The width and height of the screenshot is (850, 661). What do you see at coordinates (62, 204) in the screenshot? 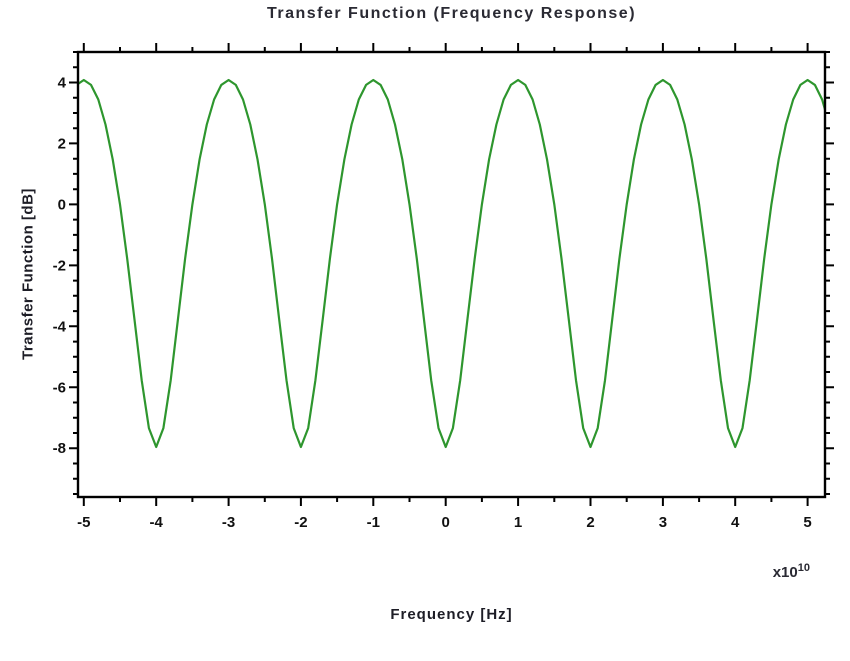
I see `y-tick-label: 0` at bounding box center [62, 204].